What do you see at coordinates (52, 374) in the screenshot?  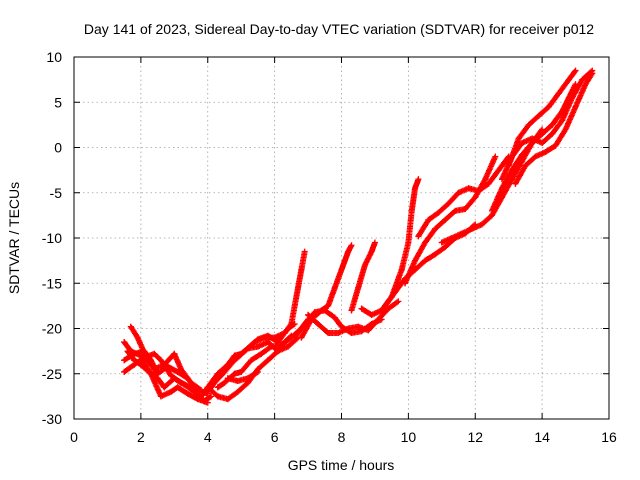 I see `y-tick-label: -25` at bounding box center [52, 374].